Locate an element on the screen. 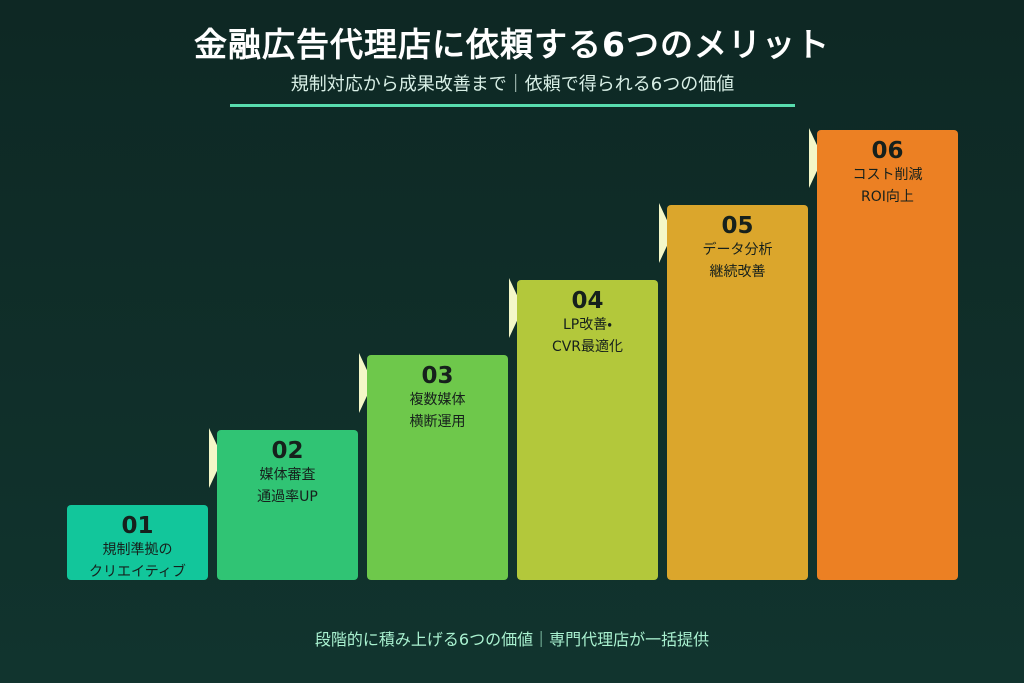 The width and height of the screenshot is (1024, 683). step: 01 規制準拠のクリエイティブ is located at coordinates (137, 542).